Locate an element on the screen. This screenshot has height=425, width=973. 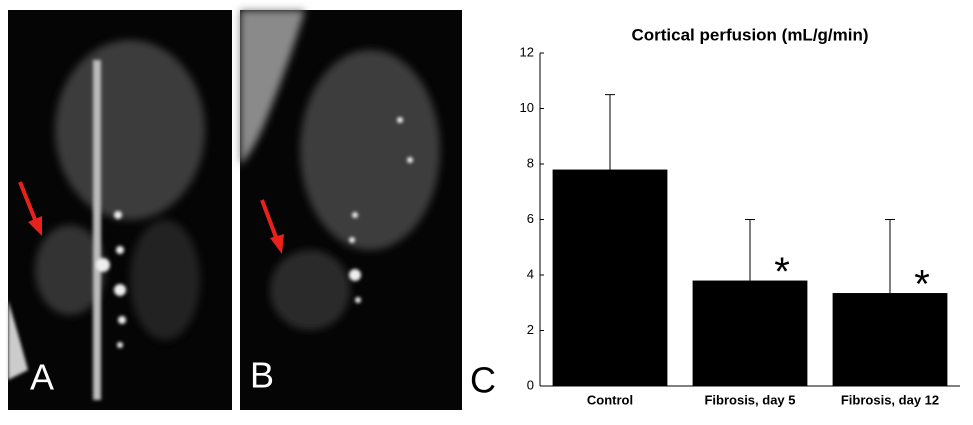
y-tick-label: 2 is located at coordinates (530, 329).